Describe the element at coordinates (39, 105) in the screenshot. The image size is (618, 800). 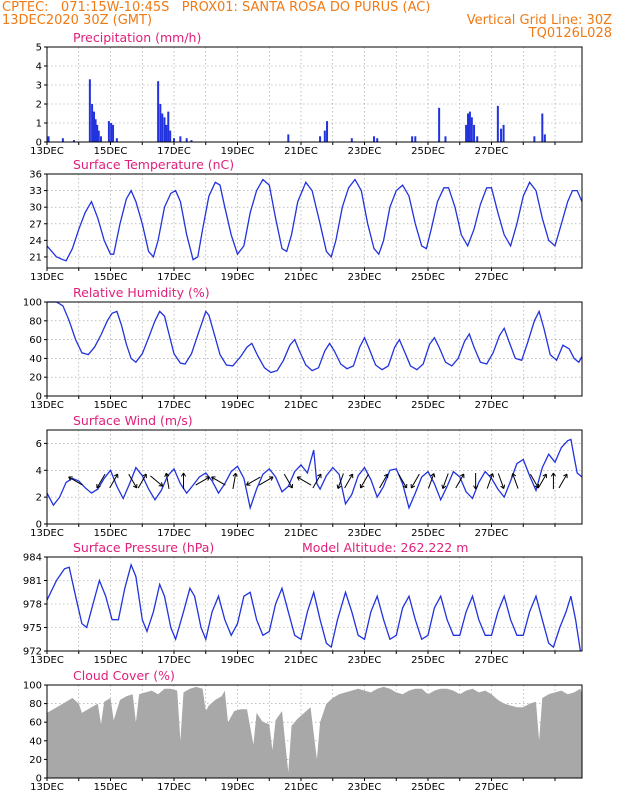
I see `y-tick-label: 2` at that location.